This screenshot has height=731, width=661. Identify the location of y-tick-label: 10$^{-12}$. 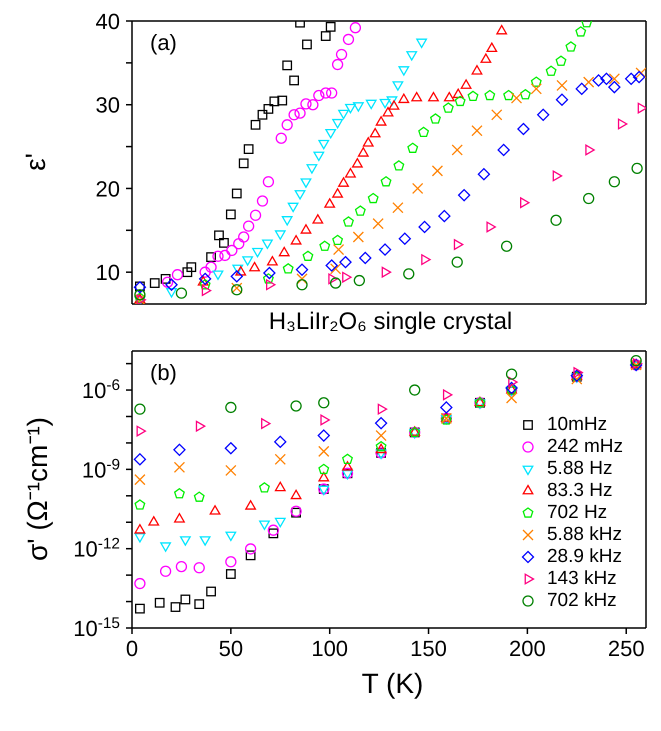
(96, 548).